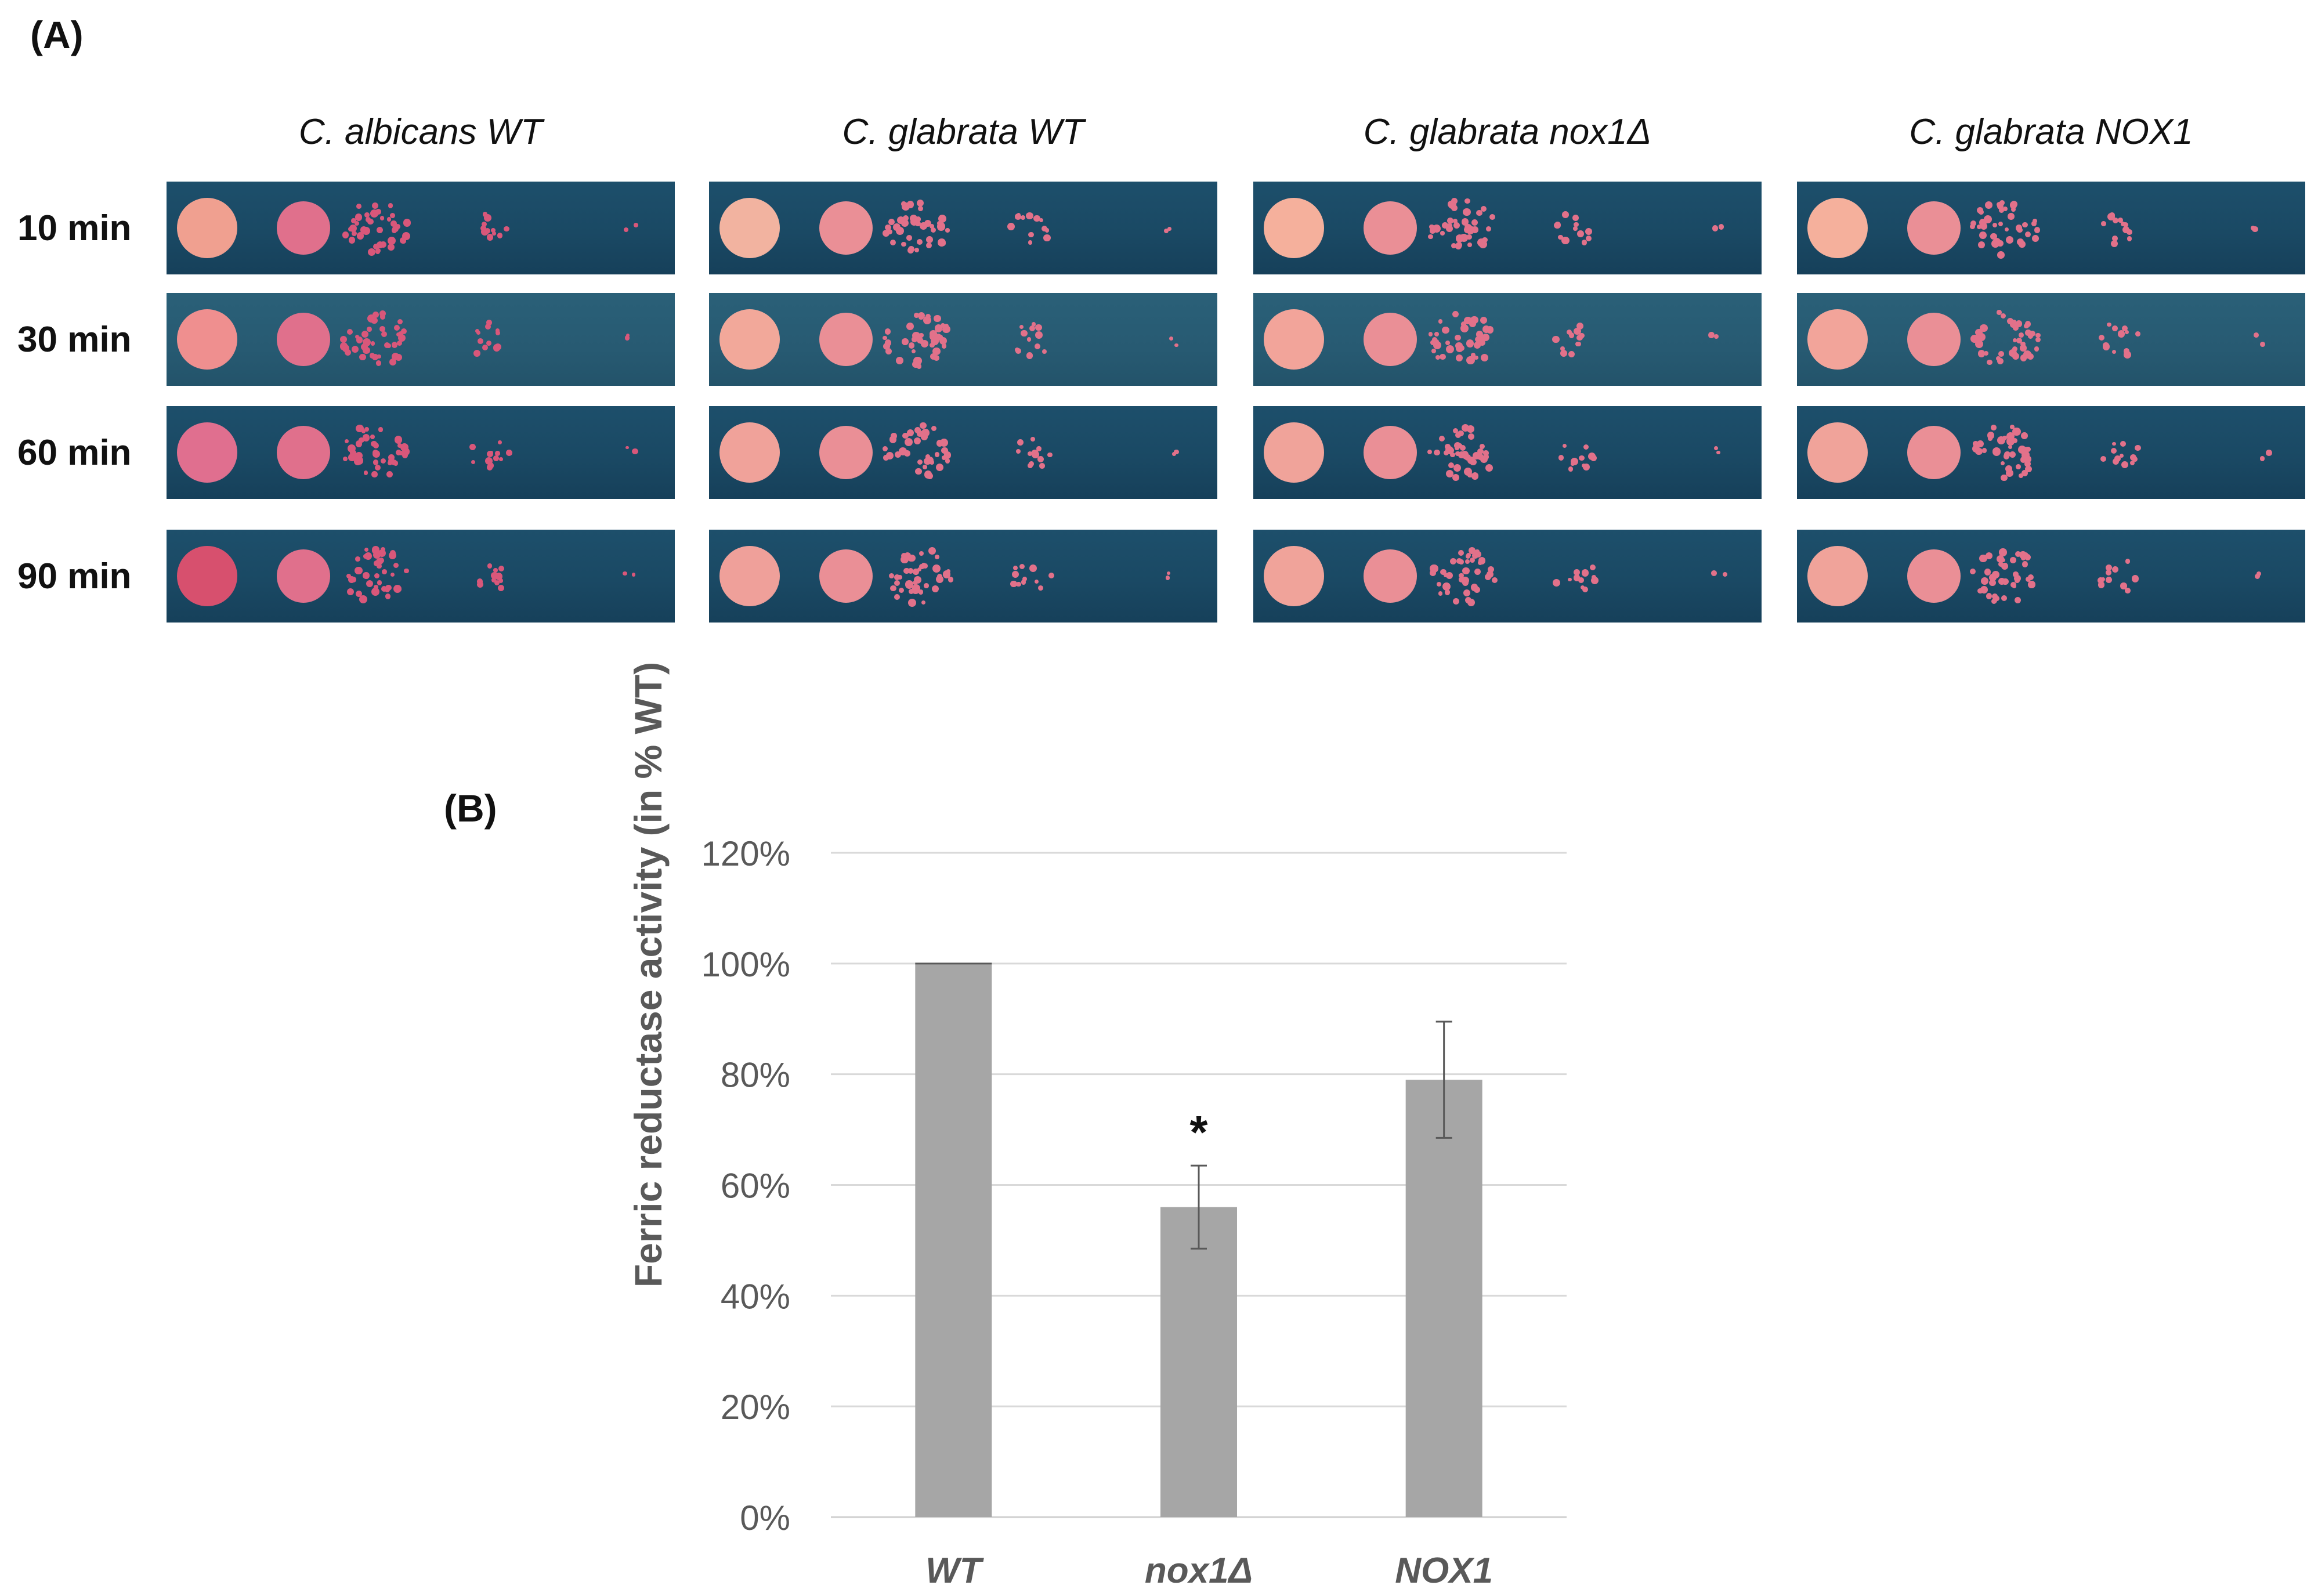 This screenshot has width=2318, height=1596. Describe the element at coordinates (1444, 1571) in the screenshot. I see `x-tick-label: NOX1` at that location.